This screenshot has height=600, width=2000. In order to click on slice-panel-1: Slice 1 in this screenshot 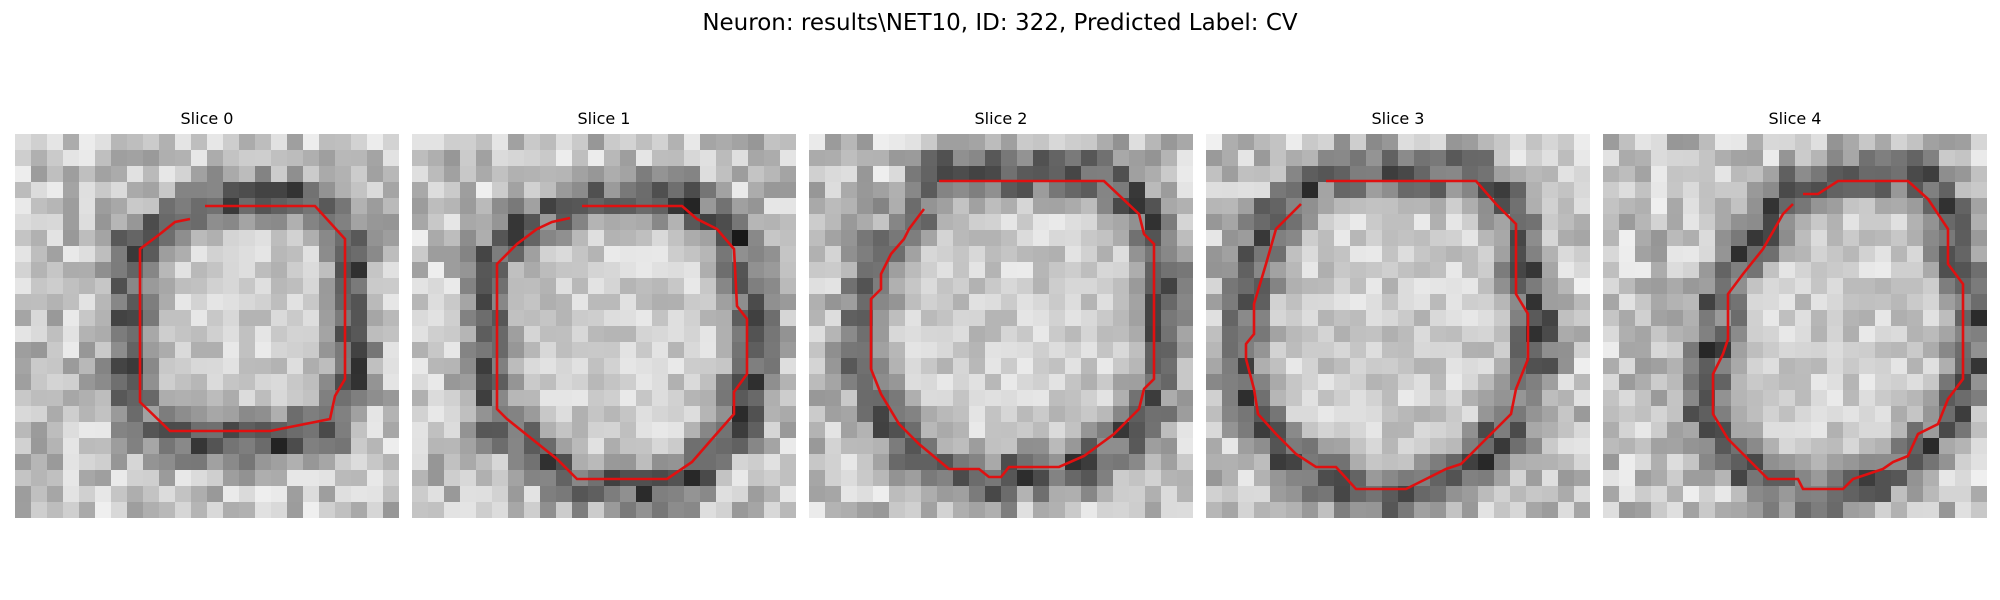, I will do `click(604, 316)`.